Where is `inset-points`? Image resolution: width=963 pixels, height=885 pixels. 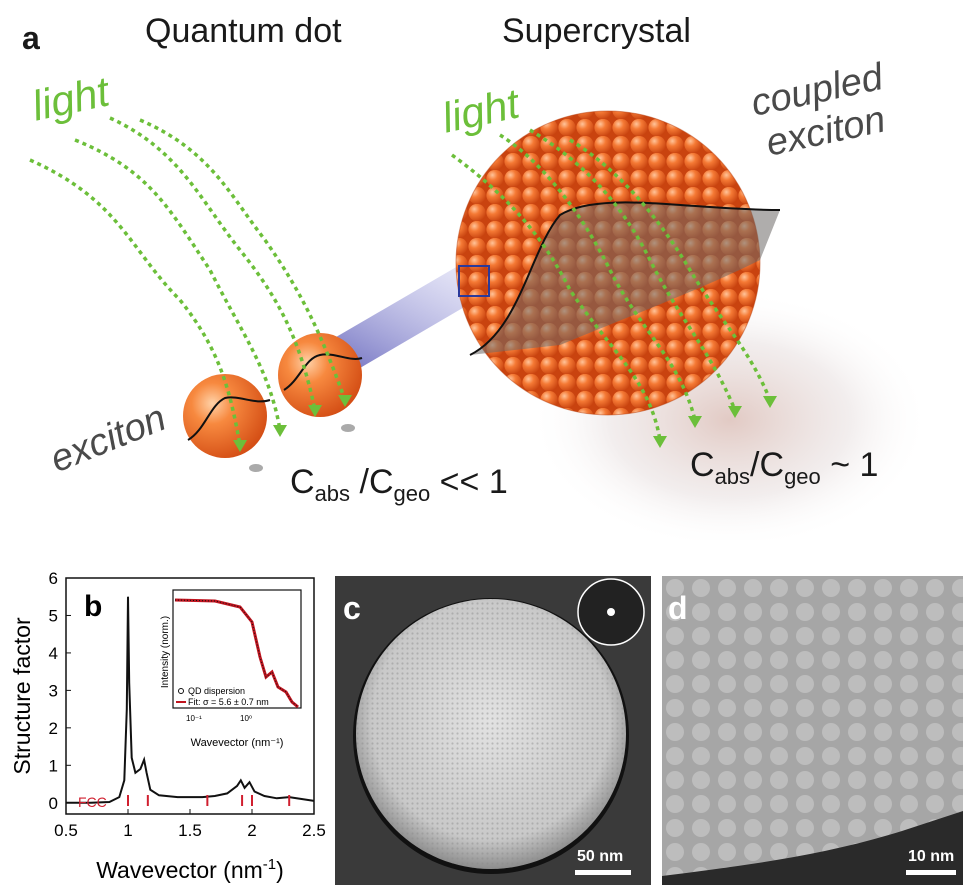 inset-points is located at coordinates (236, 653).